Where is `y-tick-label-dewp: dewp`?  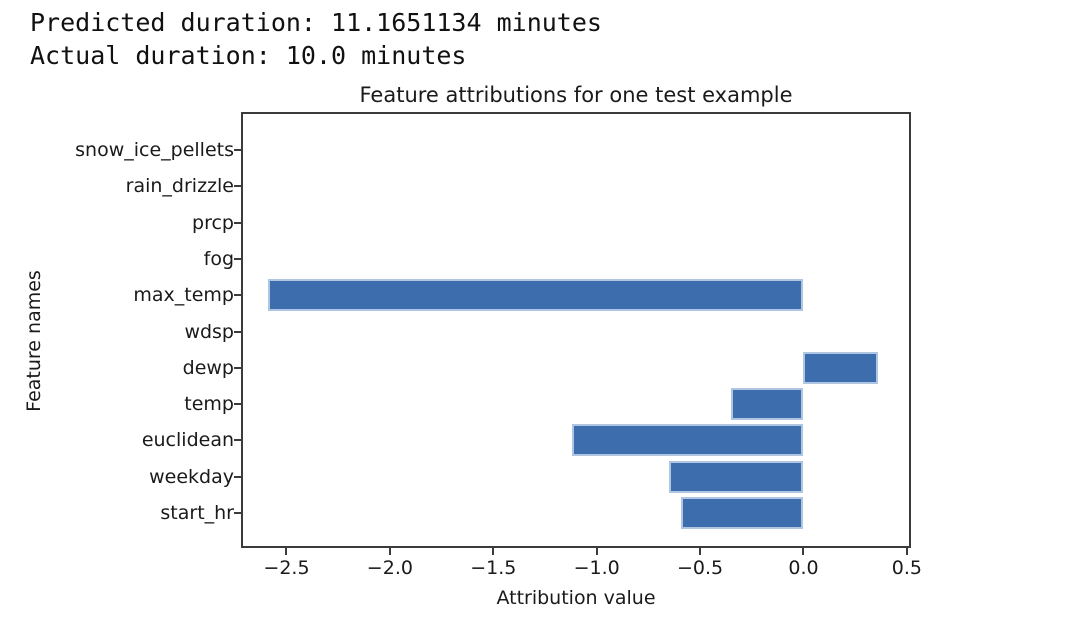 y-tick-label-dewp: dewp is located at coordinates (208, 367).